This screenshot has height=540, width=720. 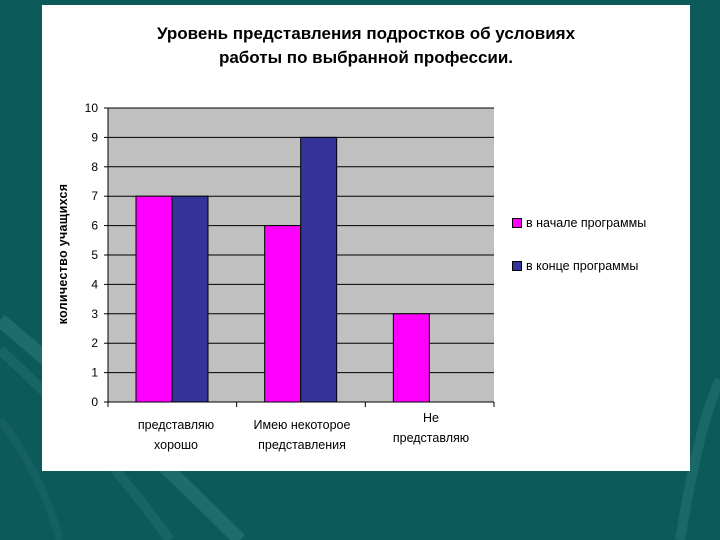 What do you see at coordinates (94, 402) in the screenshot?
I see `y-tick-label: 0` at bounding box center [94, 402].